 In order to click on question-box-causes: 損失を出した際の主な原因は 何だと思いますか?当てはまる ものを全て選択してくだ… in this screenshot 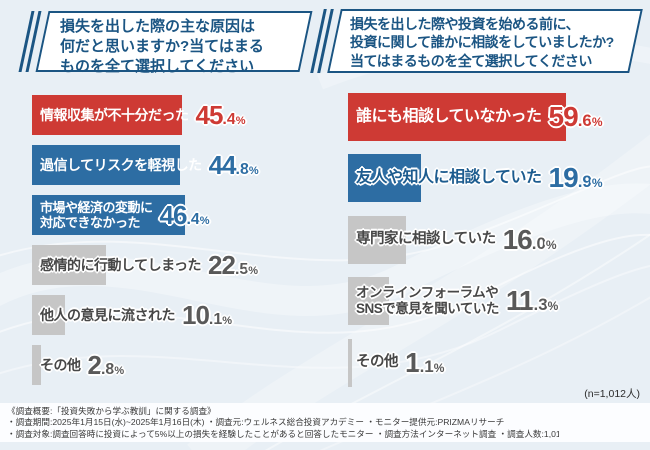, I will do `click(165, 43)`.